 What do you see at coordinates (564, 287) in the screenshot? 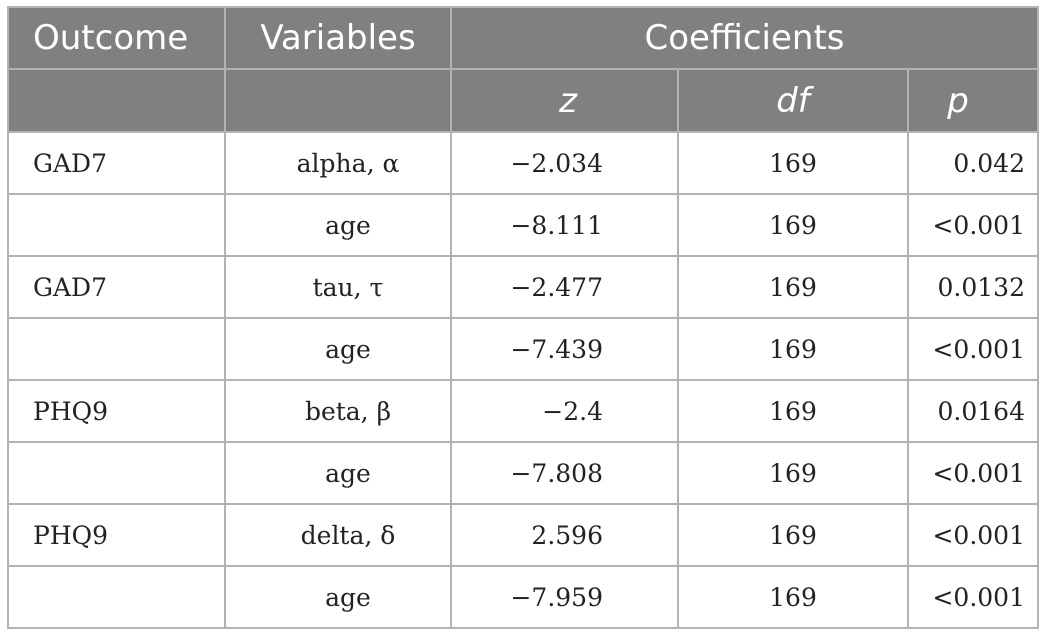
I see `cell-z: −2.477` at bounding box center [564, 287].